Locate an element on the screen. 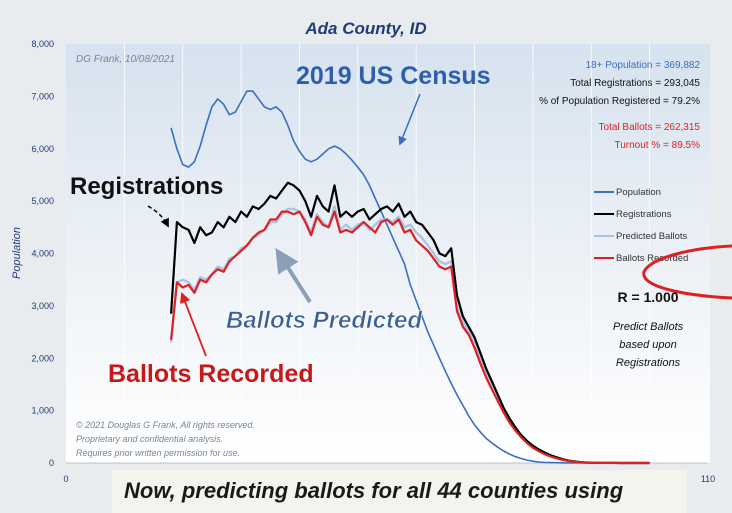  y-tick-label: 6,000 is located at coordinates (42, 149).